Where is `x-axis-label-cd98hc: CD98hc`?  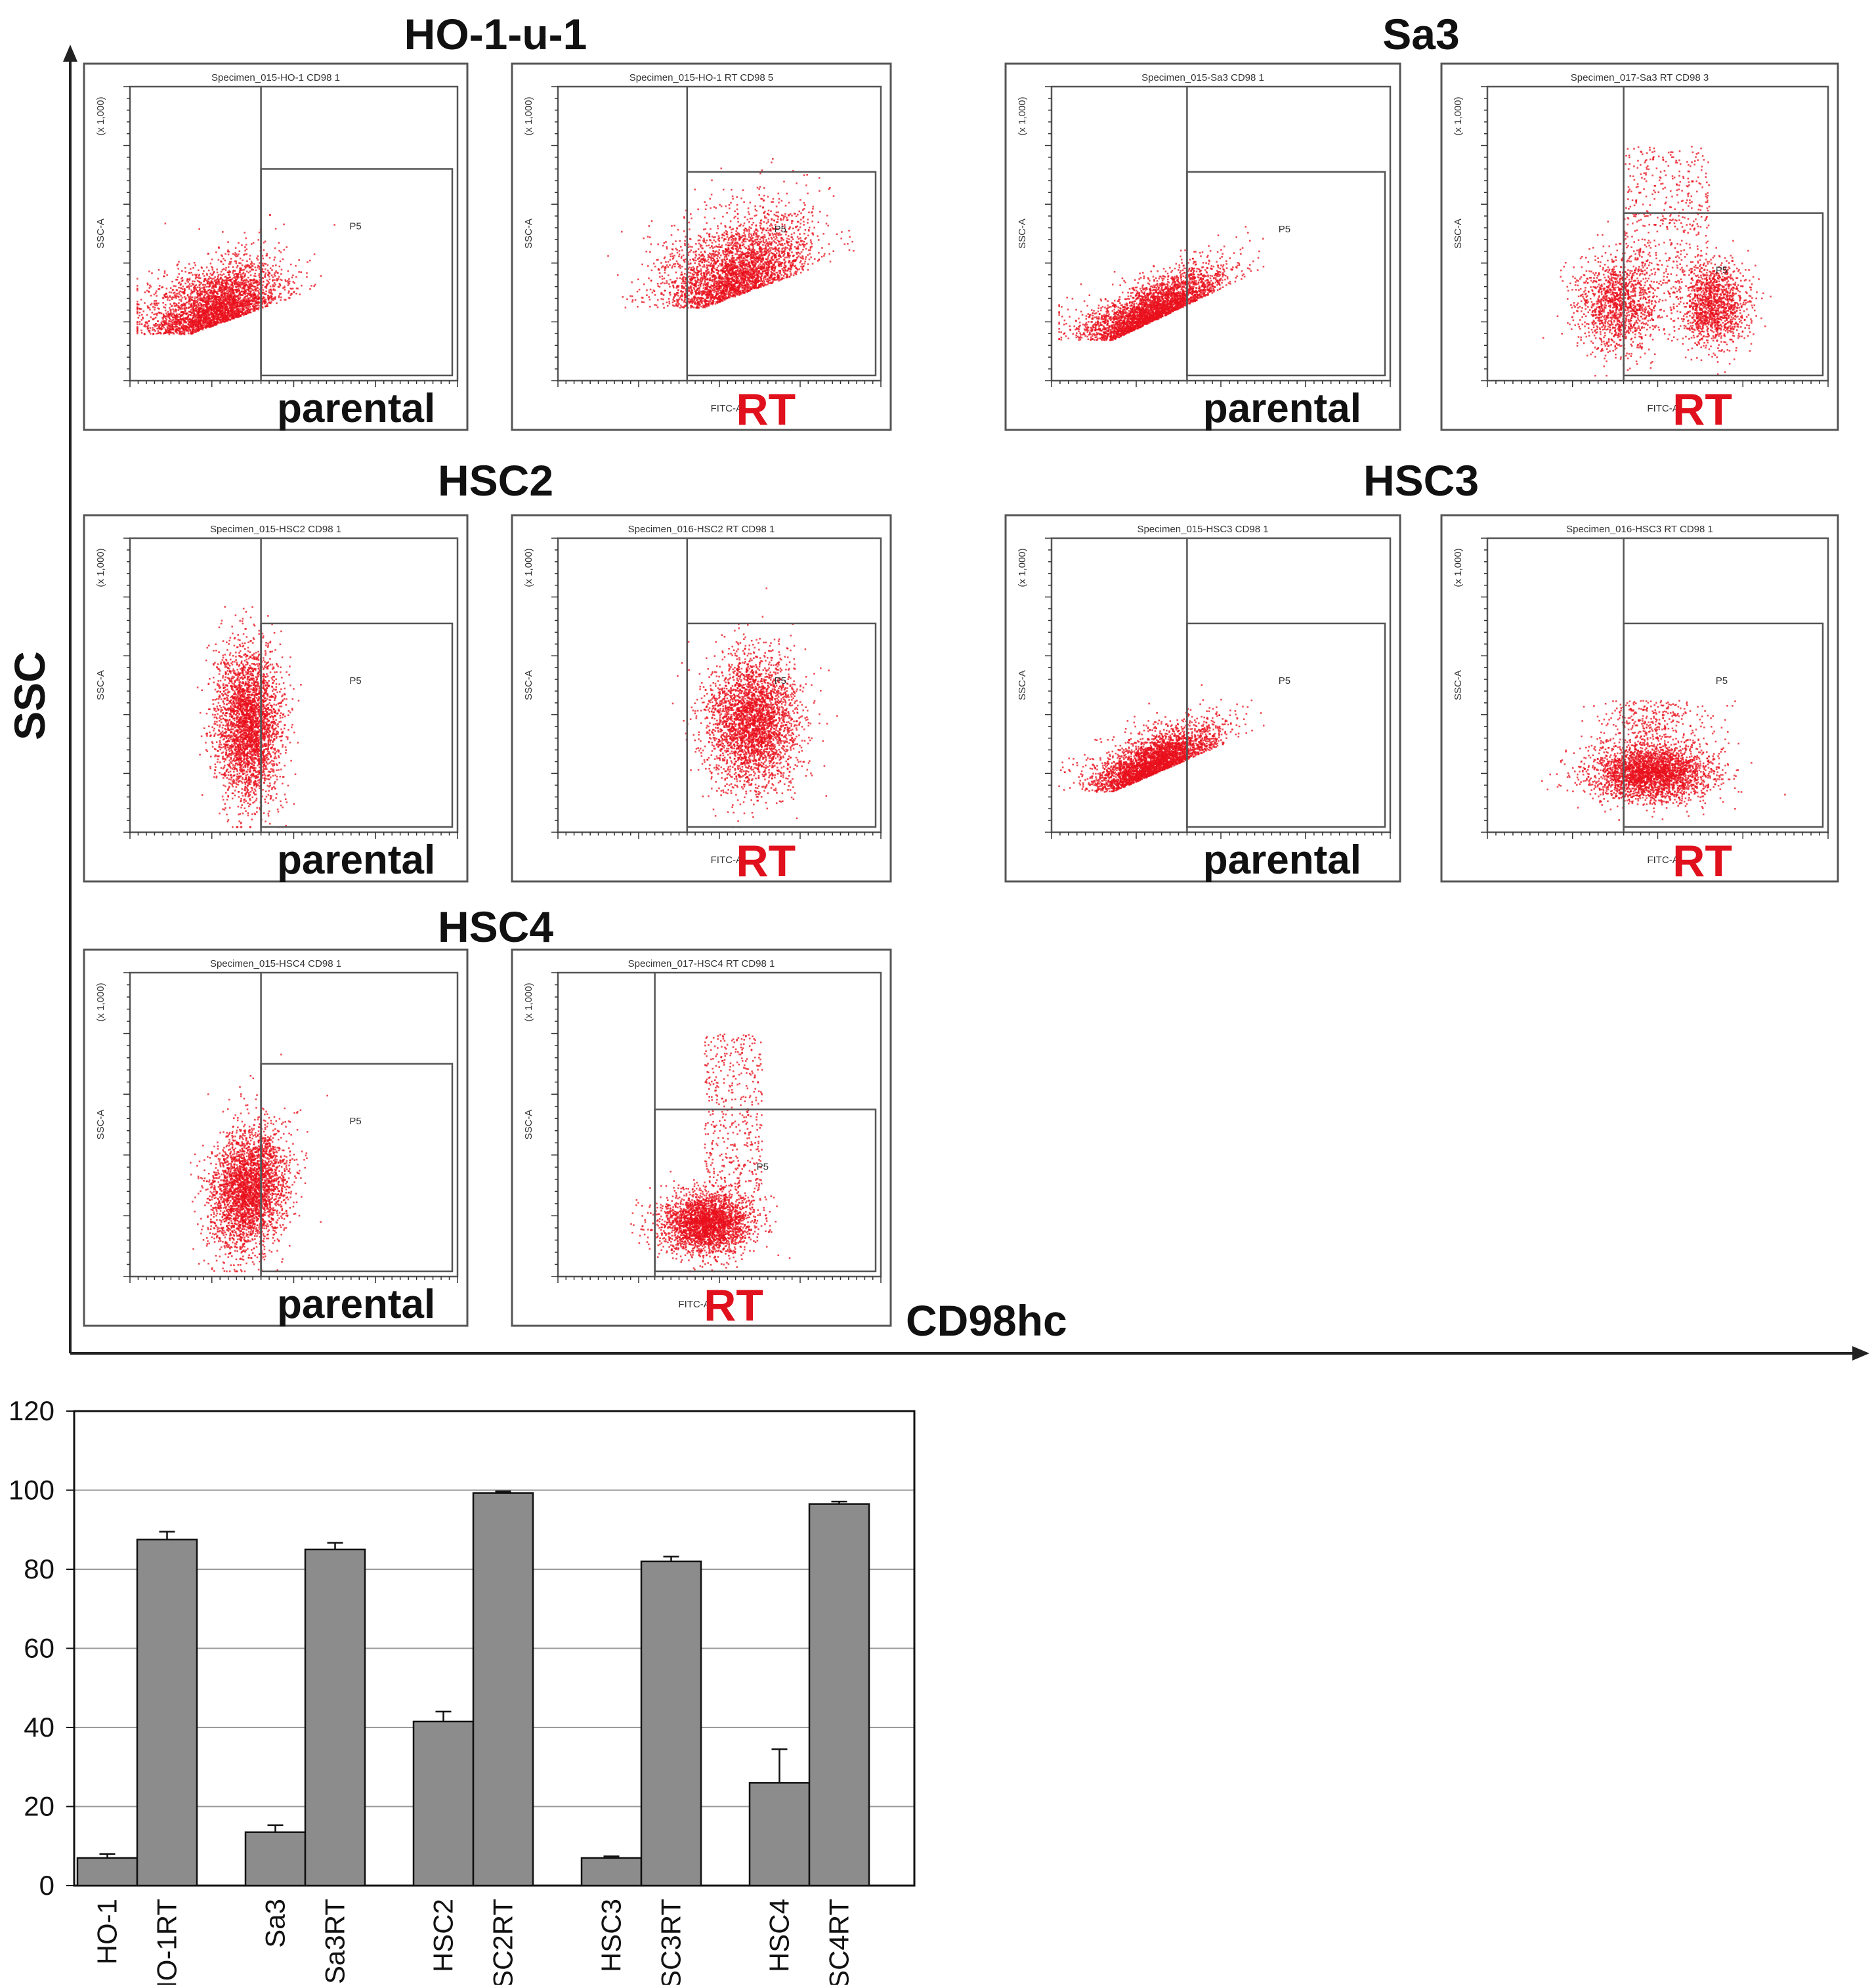 x-axis-label-cd98hc: CD98hc is located at coordinates (986, 1320).